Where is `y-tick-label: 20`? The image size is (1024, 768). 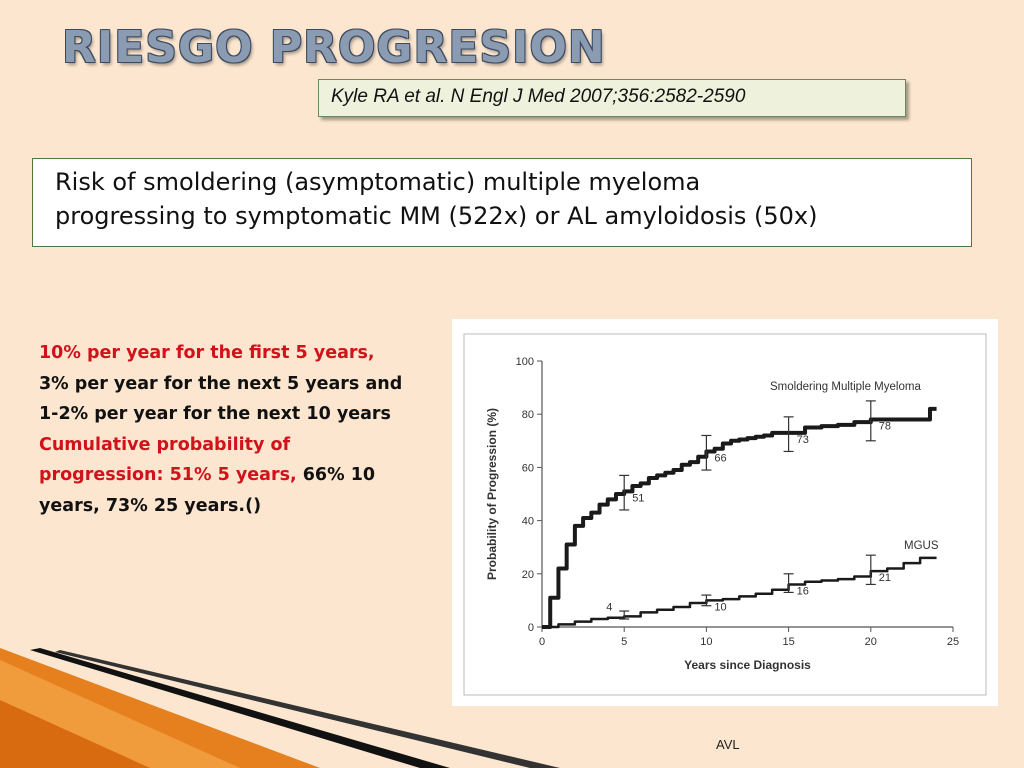 y-tick-label: 20 is located at coordinates (528, 575).